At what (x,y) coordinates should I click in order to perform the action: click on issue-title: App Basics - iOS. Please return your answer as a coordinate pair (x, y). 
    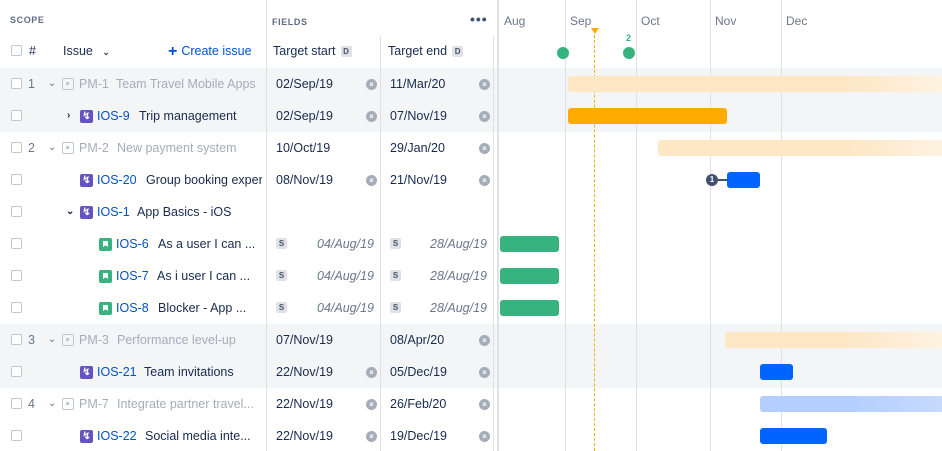
    Looking at the image, I should click on (184, 212).